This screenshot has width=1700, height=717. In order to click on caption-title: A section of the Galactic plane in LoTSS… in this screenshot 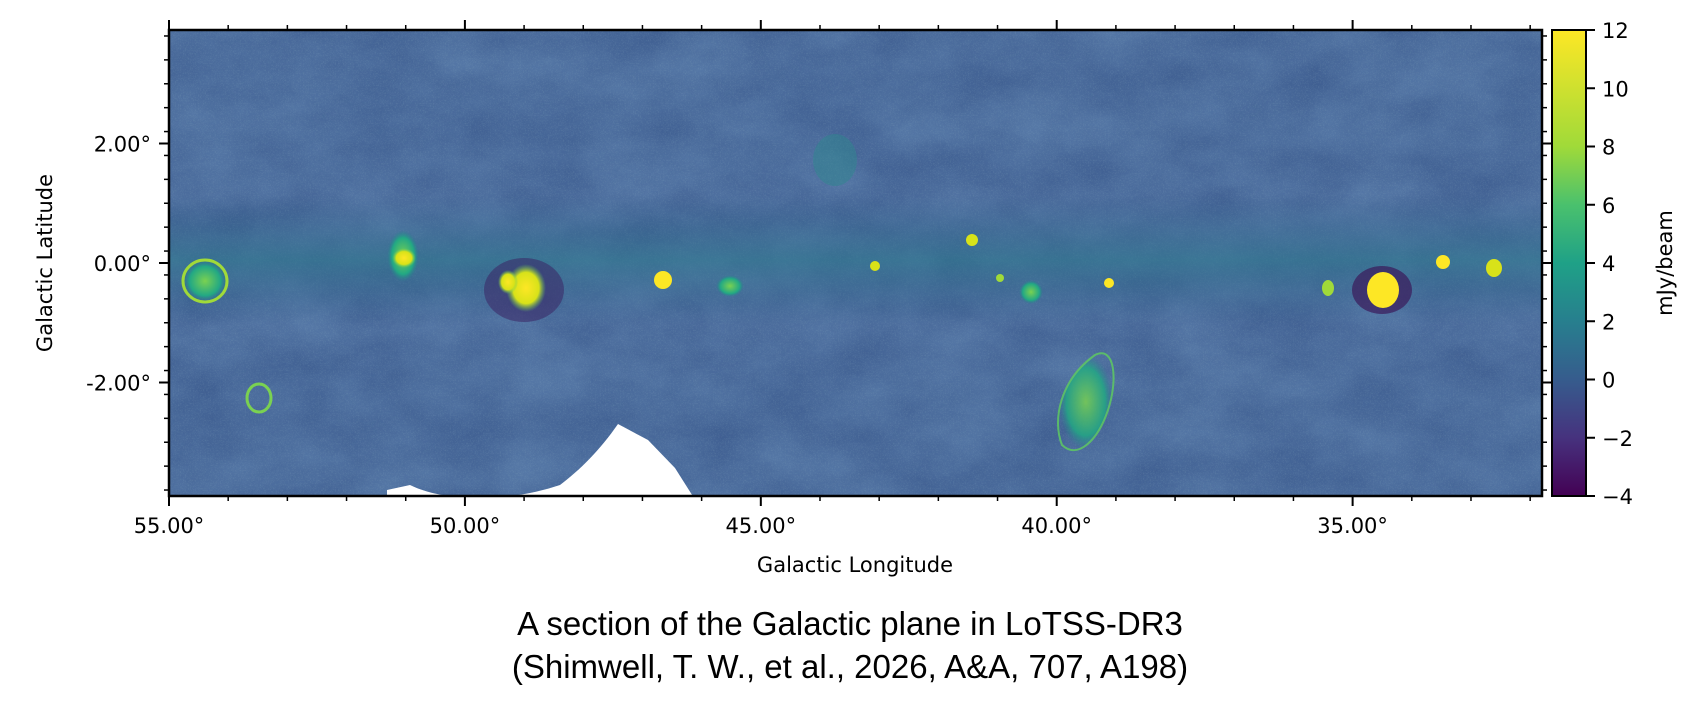, I will do `click(850, 623)`.